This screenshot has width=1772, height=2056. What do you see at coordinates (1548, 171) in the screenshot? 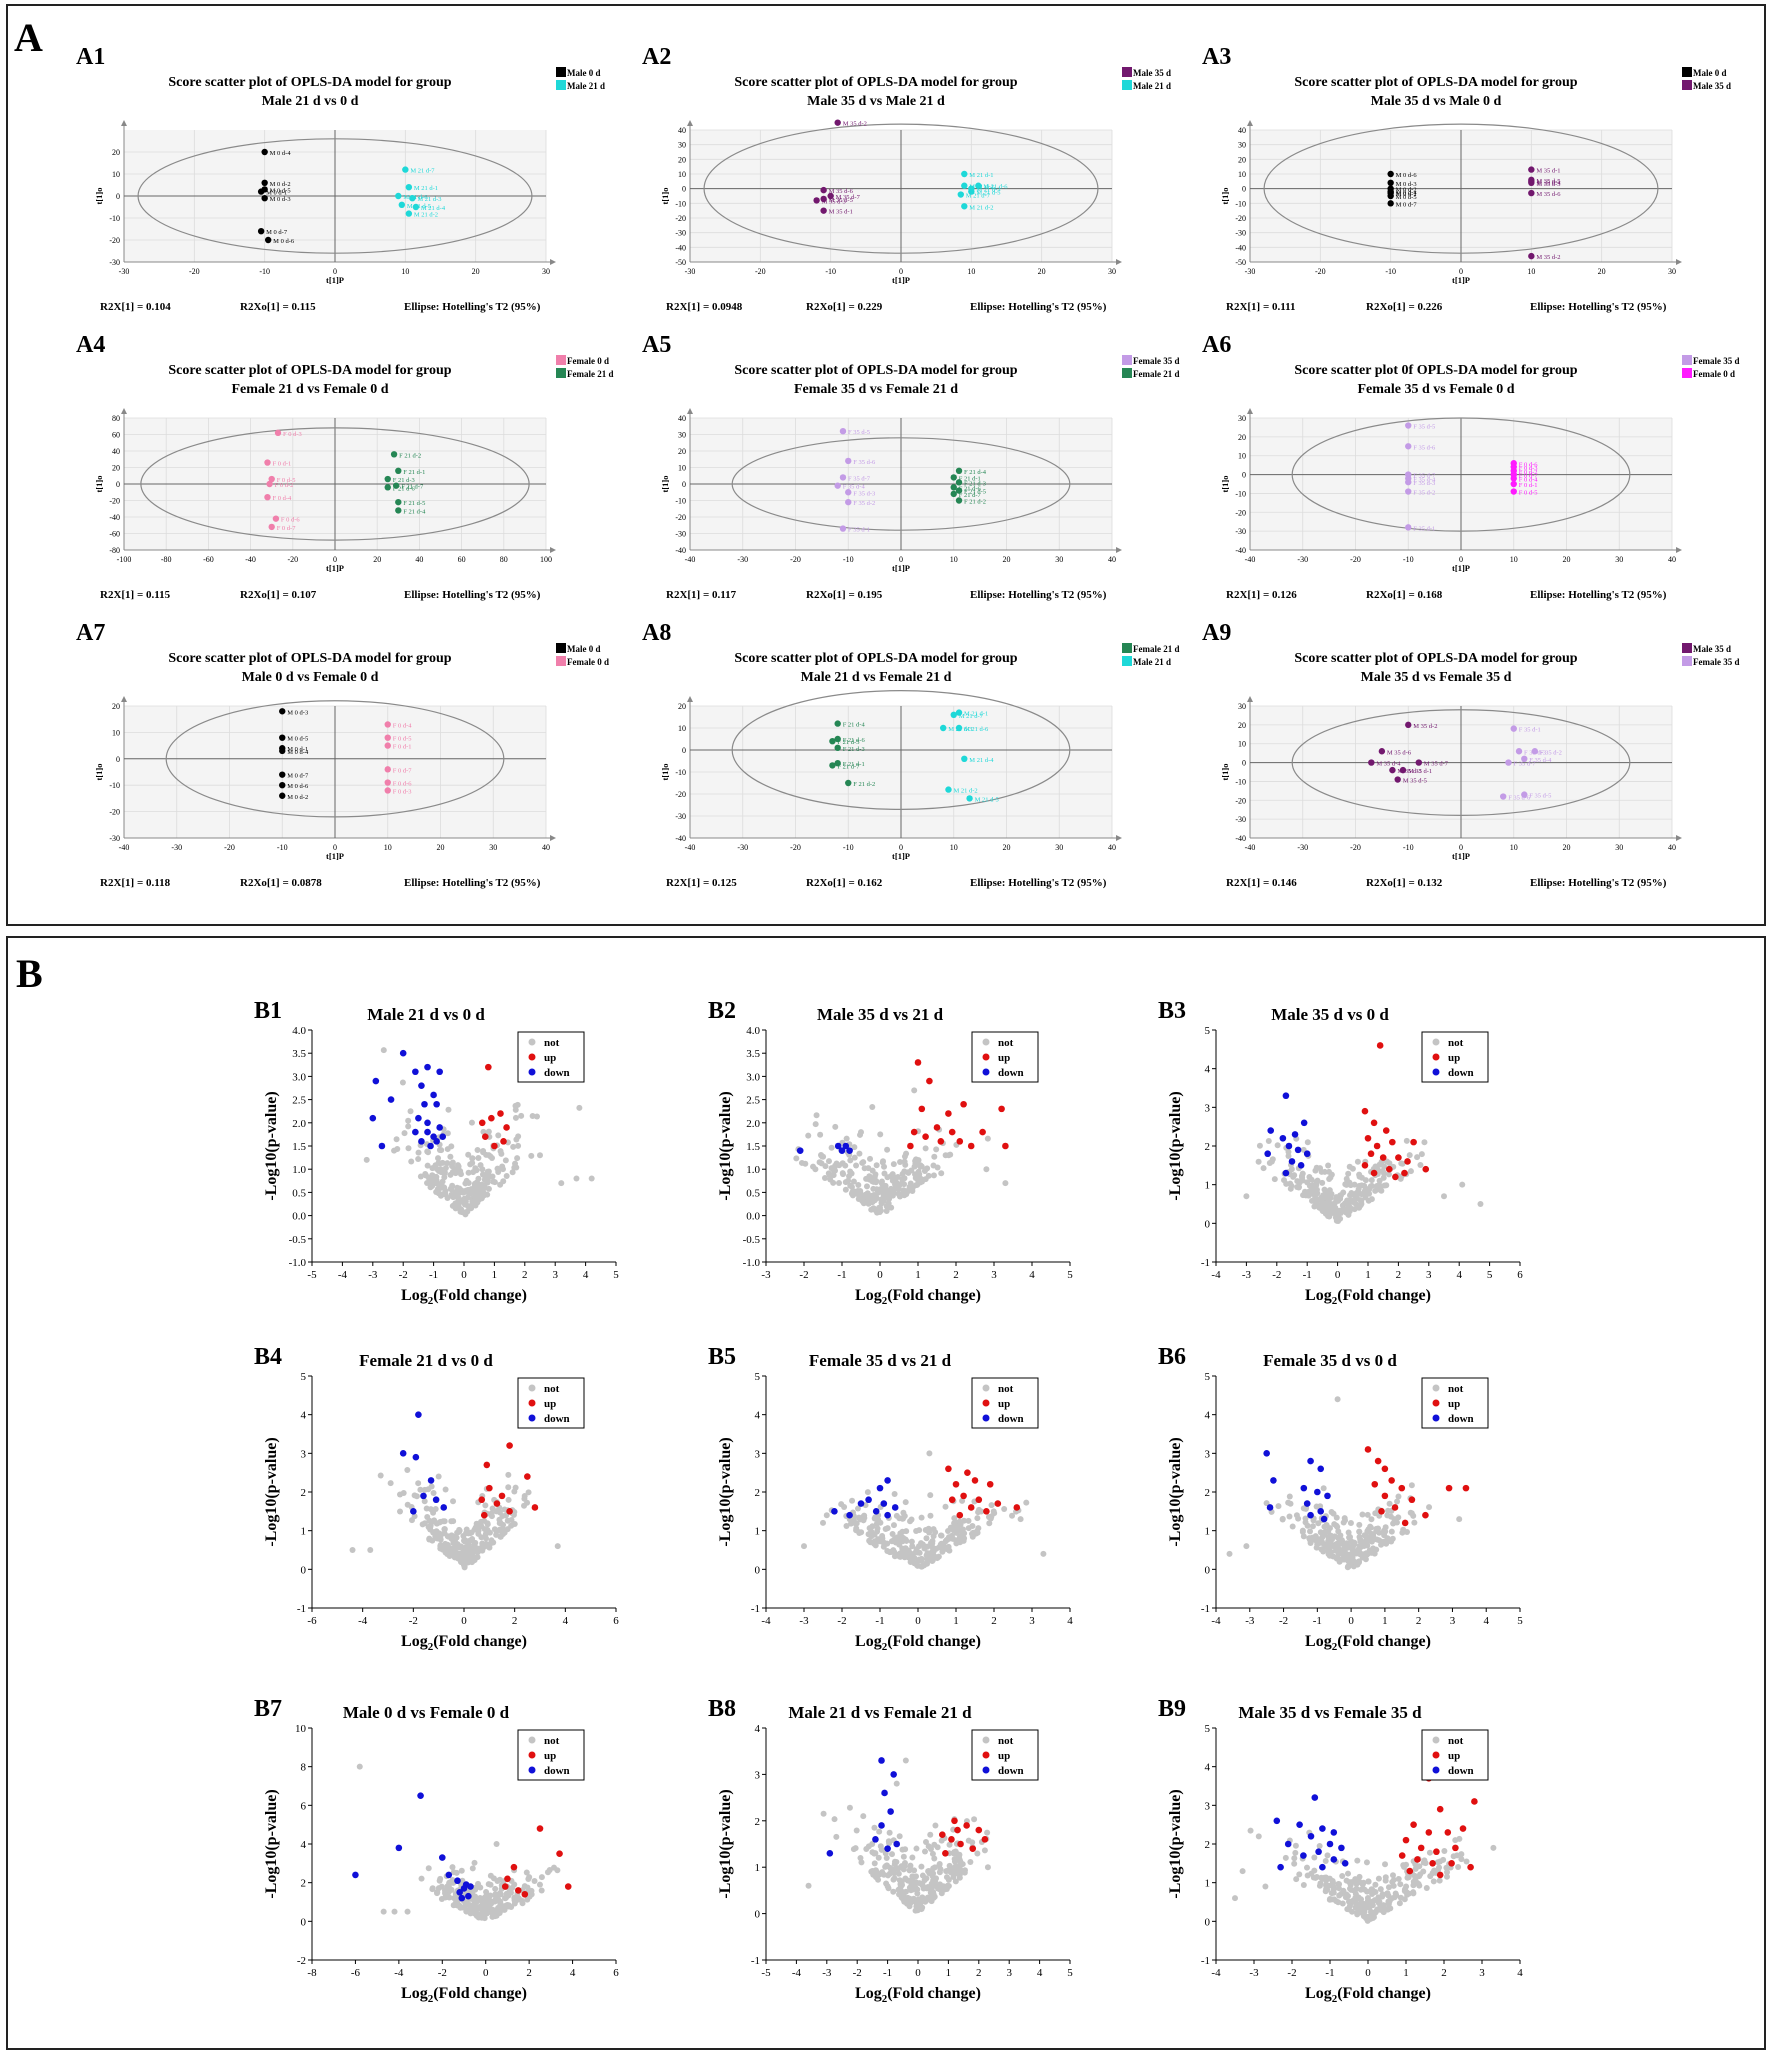
I see `score-point-label: M 35 d-1` at bounding box center [1548, 171].